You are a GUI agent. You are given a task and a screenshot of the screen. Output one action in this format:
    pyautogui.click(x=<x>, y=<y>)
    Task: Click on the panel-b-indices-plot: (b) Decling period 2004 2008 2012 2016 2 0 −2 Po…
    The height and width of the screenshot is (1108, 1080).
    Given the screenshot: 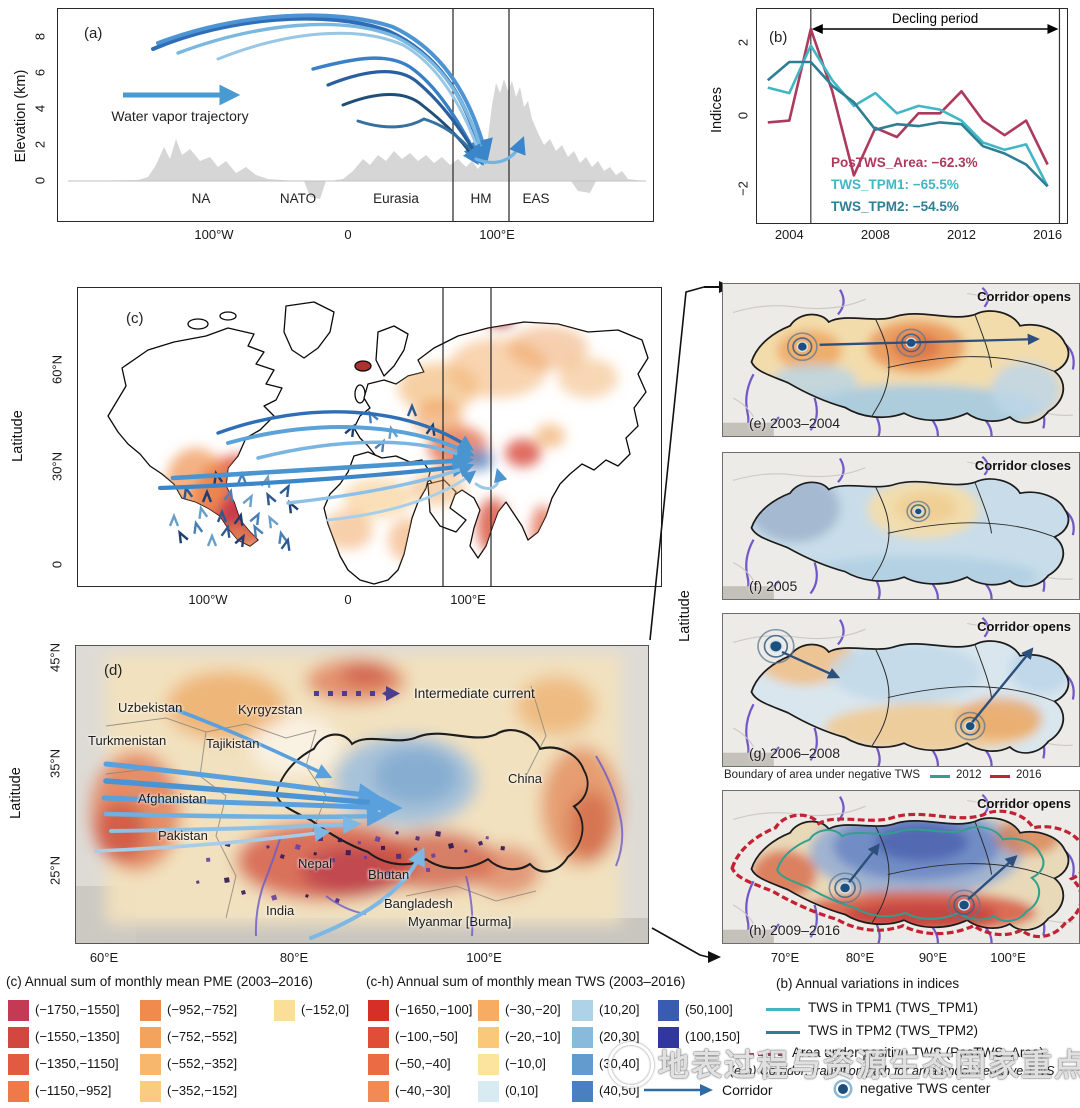 What is the action you would take?
    pyautogui.click(x=902, y=125)
    